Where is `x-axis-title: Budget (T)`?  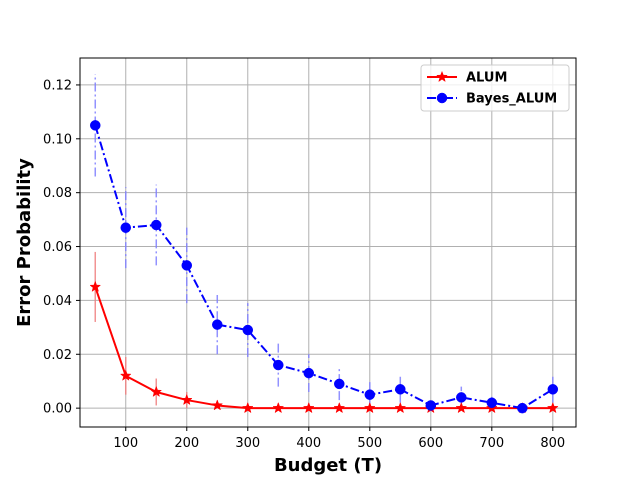 x-axis-title: Budget (T) is located at coordinates (328, 465).